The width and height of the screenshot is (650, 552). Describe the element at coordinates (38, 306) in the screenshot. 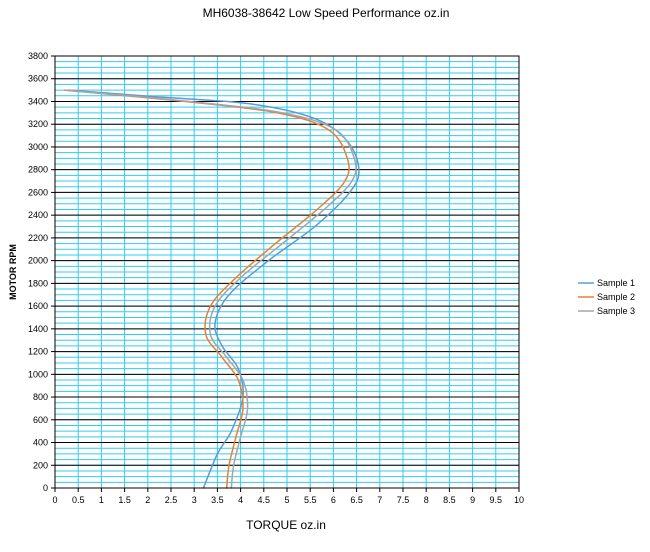

I see `y-tick-label: 1600` at that location.